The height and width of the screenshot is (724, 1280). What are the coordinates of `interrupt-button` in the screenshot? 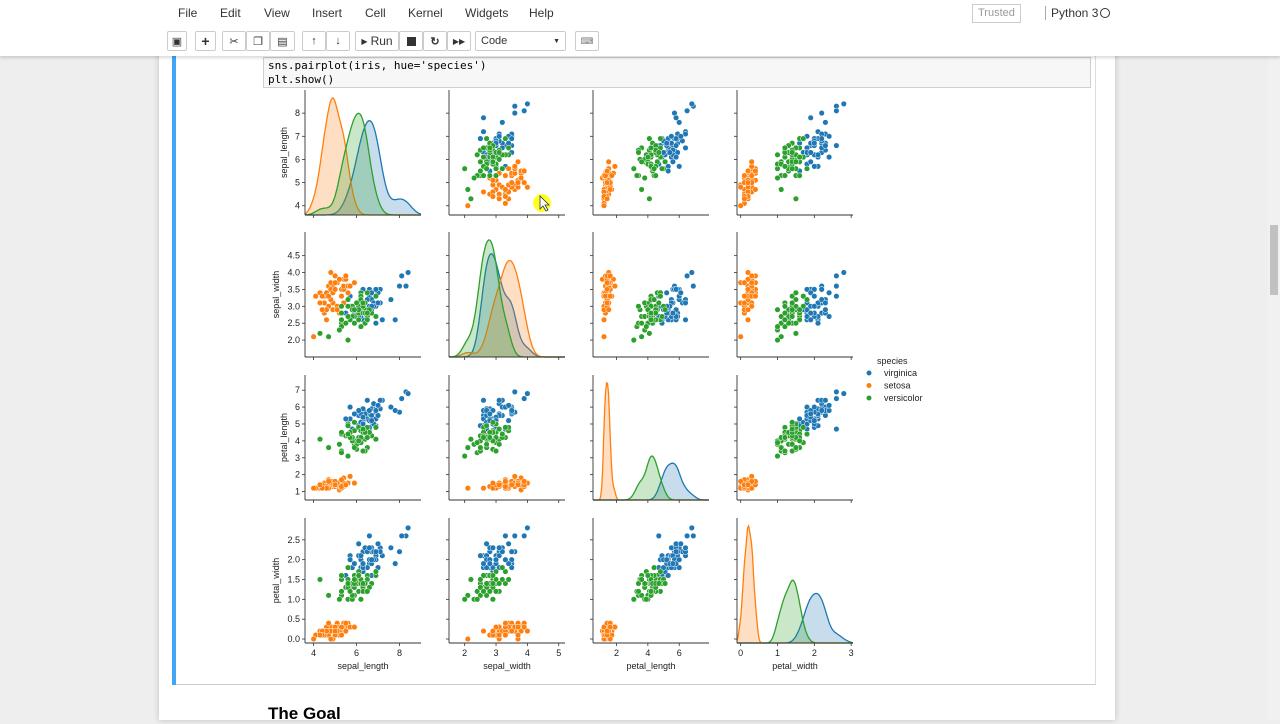 It's located at (411, 41).